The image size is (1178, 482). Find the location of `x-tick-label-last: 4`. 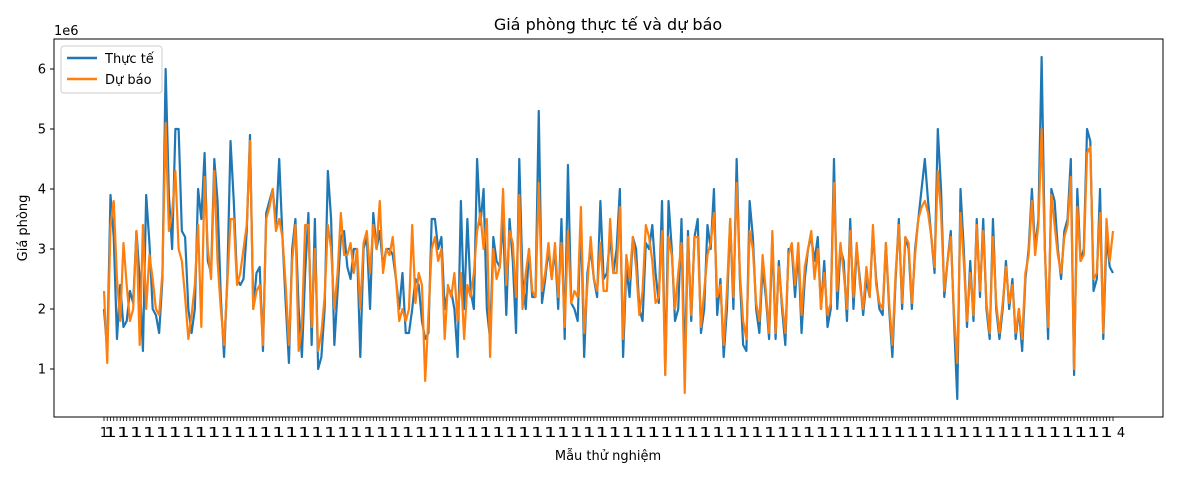

x-tick-label-last: 4 is located at coordinates (1121, 433).